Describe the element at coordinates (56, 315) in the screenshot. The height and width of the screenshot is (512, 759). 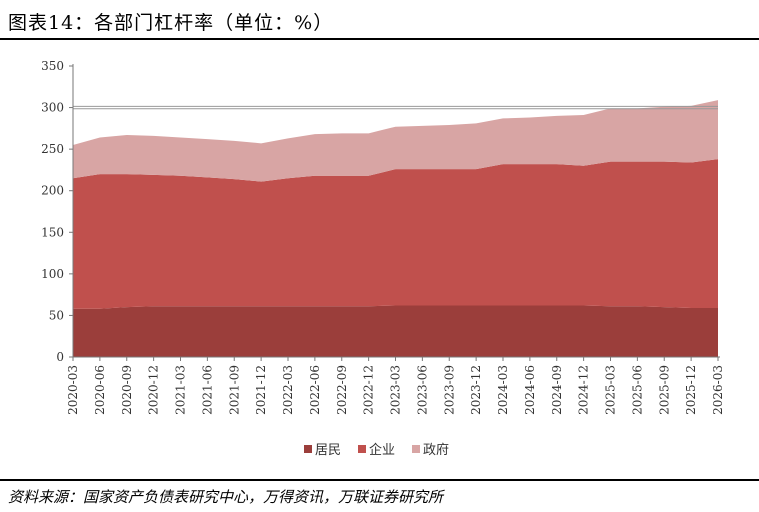
I see `y-tick-label: 50` at that location.